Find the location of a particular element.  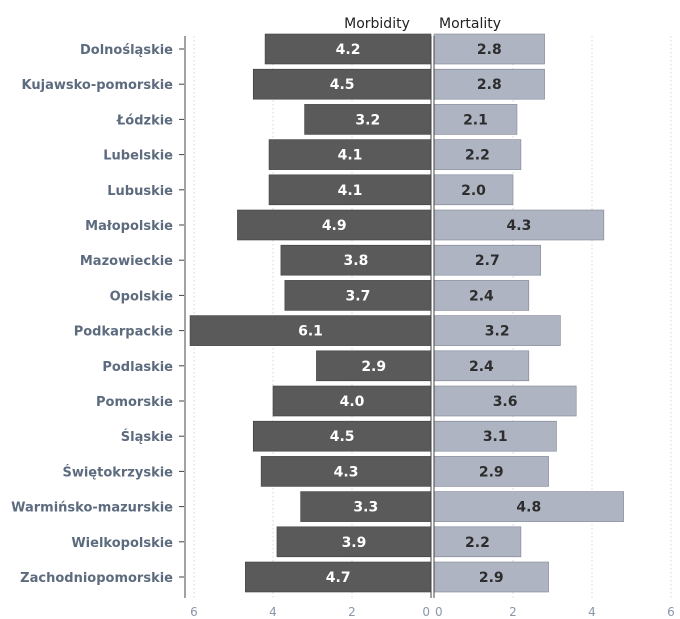

data-label-morbidity-11: 4.5 is located at coordinates (342, 437).